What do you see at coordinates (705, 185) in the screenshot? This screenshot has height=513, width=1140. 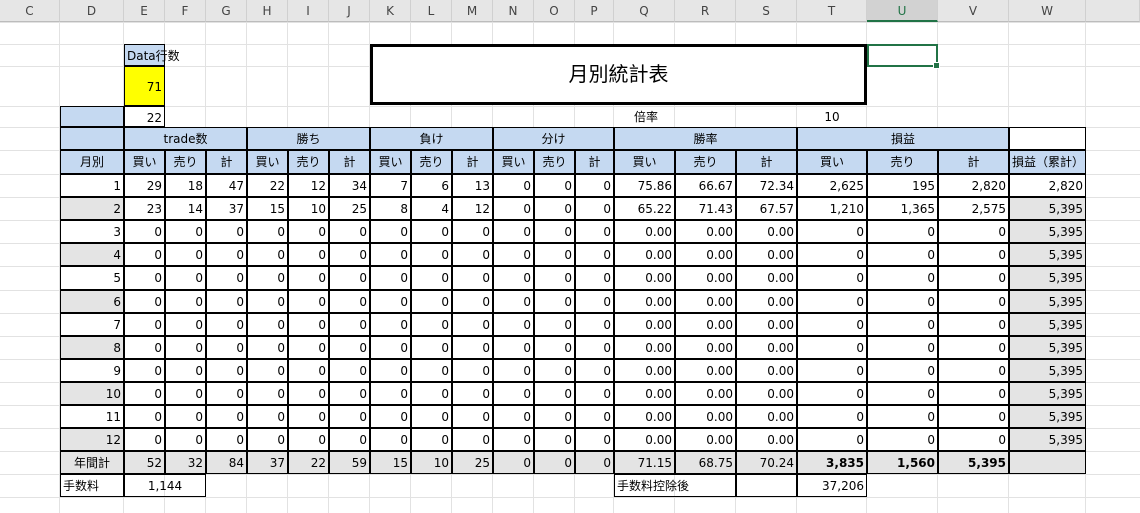 I see `table-cell: 66.67` at bounding box center [705, 185].